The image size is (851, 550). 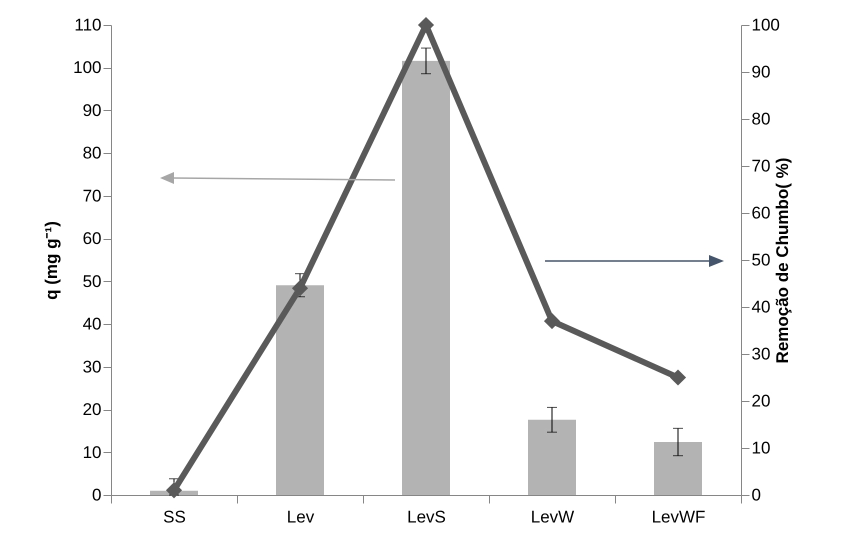 I want to click on y-tick-label: 70, so click(x=92, y=196).